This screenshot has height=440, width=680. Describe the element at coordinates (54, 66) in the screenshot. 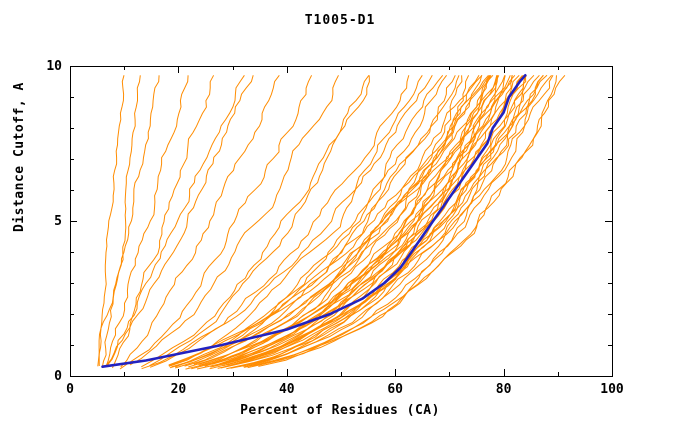

I see `y-tick-label: 10` at that location.